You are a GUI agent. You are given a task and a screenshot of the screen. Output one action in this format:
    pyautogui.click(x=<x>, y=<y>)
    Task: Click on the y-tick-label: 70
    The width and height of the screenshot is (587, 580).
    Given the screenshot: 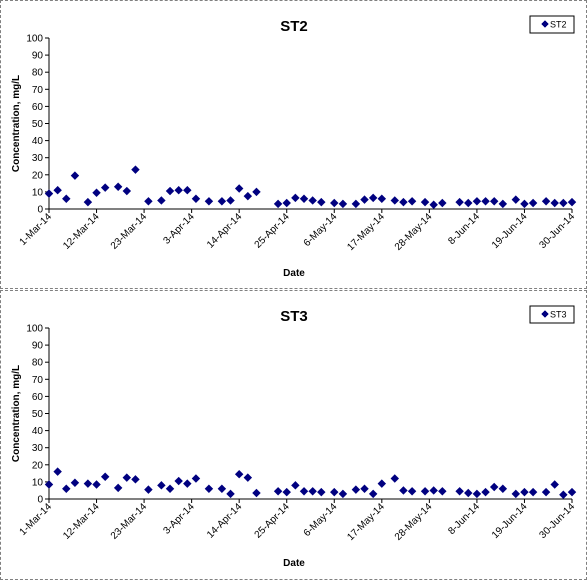 What is the action you would take?
    pyautogui.click(x=38, y=380)
    